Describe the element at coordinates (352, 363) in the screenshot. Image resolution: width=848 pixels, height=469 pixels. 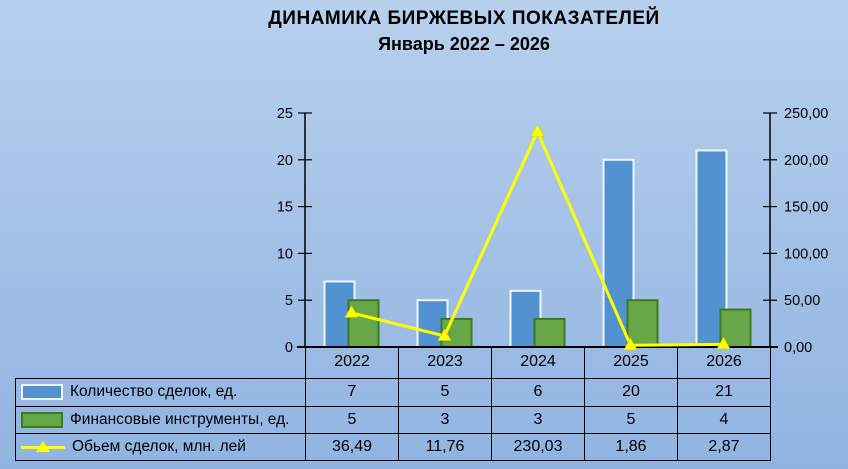
I see `category-label-2022: 2022` at that location.